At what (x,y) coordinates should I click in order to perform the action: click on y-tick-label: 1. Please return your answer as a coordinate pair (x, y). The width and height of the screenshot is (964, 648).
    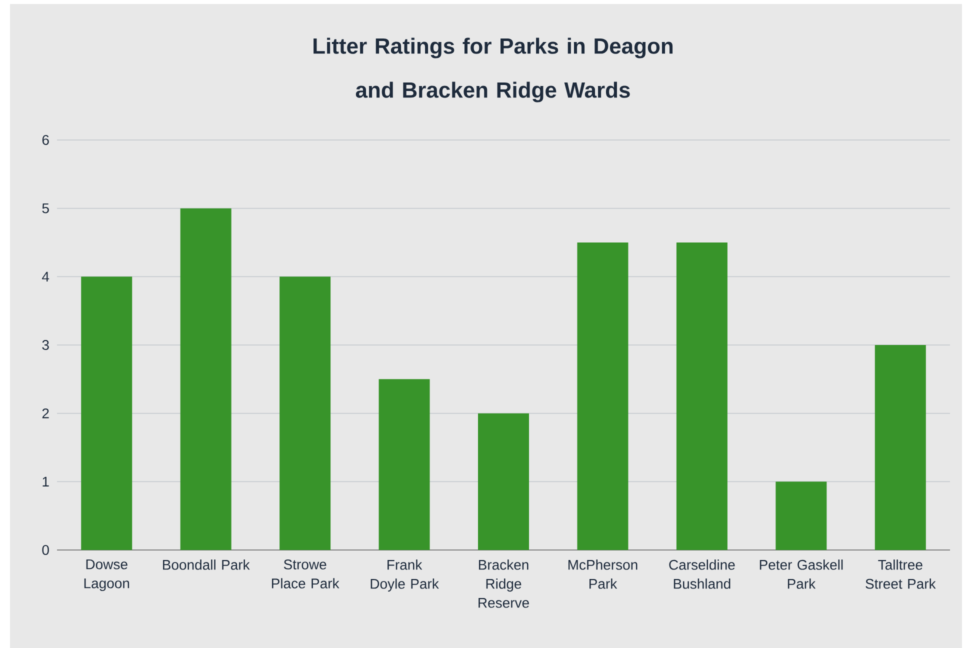
    Looking at the image, I should click on (45, 481).